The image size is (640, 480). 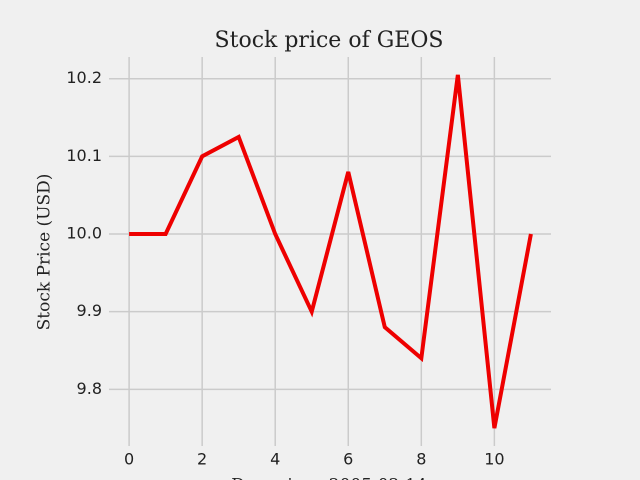 What do you see at coordinates (89, 310) in the screenshot?
I see `y-tick-label: 9.9` at bounding box center [89, 310].